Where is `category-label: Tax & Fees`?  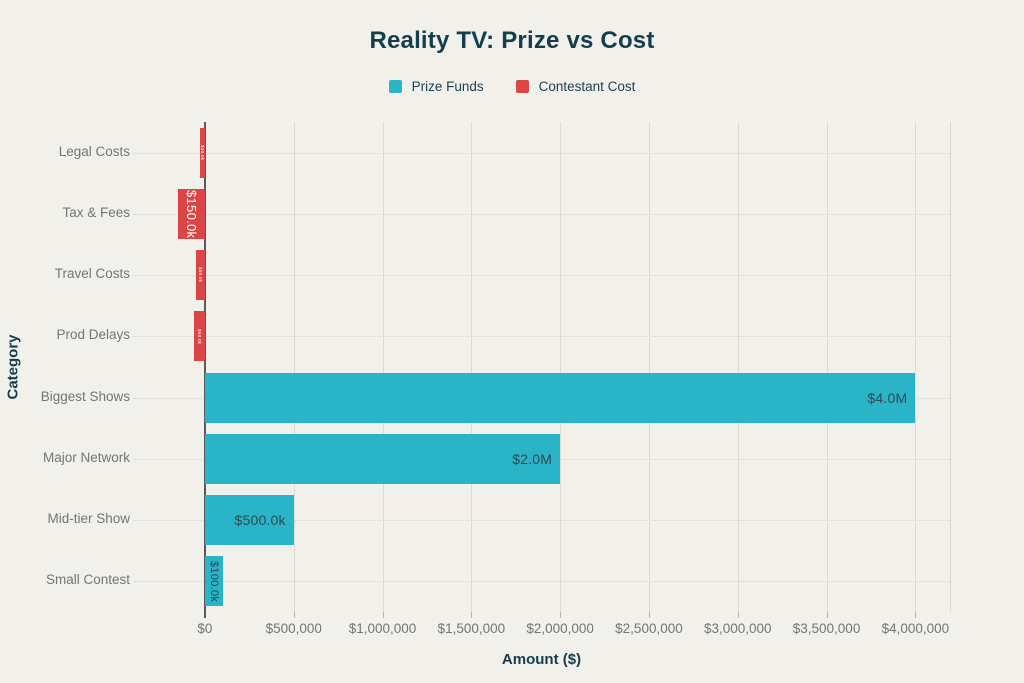
category-label: Tax & Fees is located at coordinates (96, 212).